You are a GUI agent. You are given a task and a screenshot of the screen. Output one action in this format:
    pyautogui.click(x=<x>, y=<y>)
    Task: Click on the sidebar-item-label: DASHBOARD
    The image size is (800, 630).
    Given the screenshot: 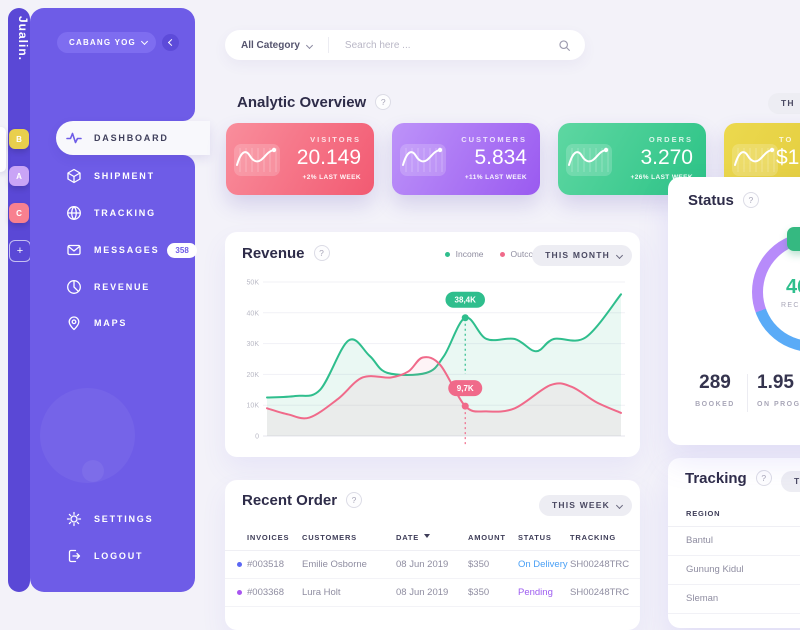 What is the action you would take?
    pyautogui.click(x=131, y=138)
    